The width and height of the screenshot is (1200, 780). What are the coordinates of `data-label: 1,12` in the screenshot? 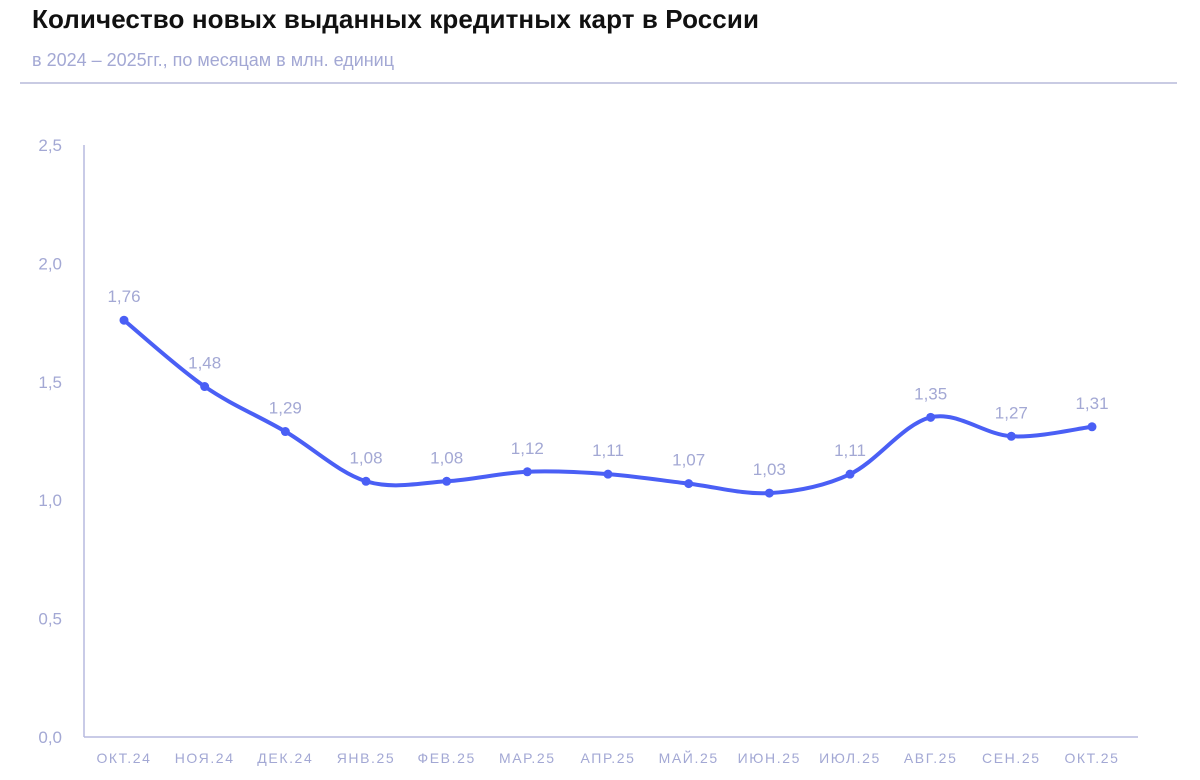 It's located at (527, 448).